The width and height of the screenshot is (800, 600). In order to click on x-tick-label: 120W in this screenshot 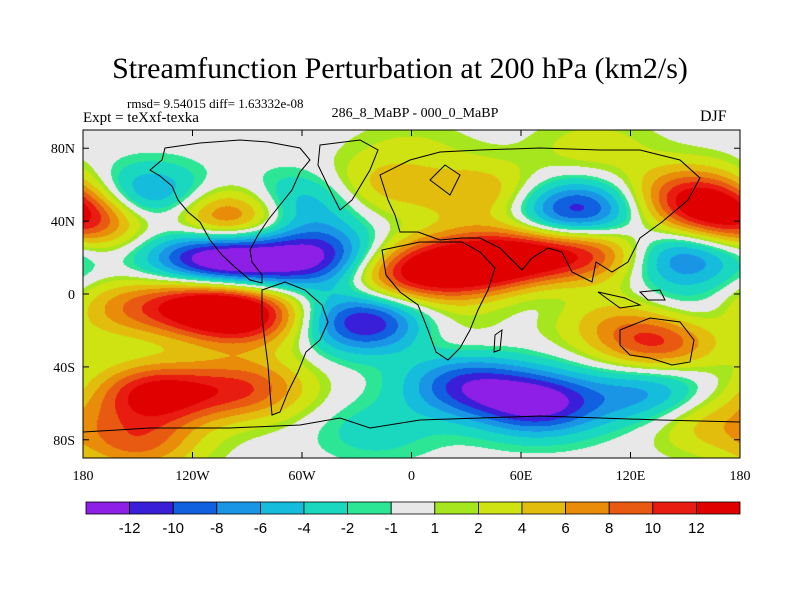, I will do `click(192, 476)`.